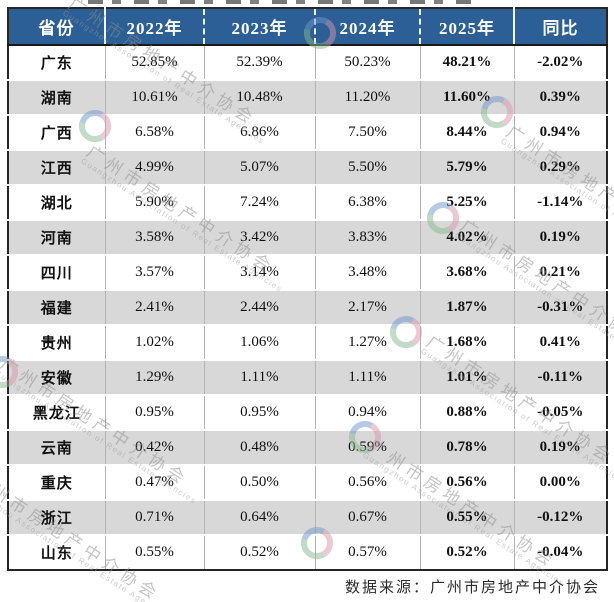 The width and height of the screenshot is (614, 602). I want to click on province-cell: 江西, so click(57, 167).